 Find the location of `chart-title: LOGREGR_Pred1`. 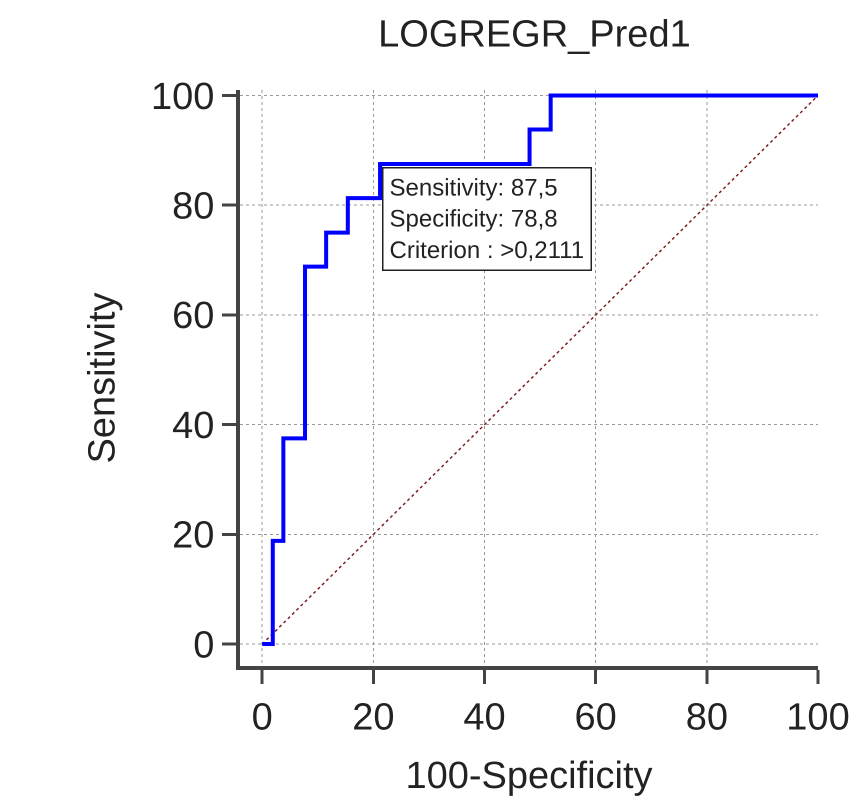

chart-title: LOGREGR_Pred1 is located at coordinates (534, 35).